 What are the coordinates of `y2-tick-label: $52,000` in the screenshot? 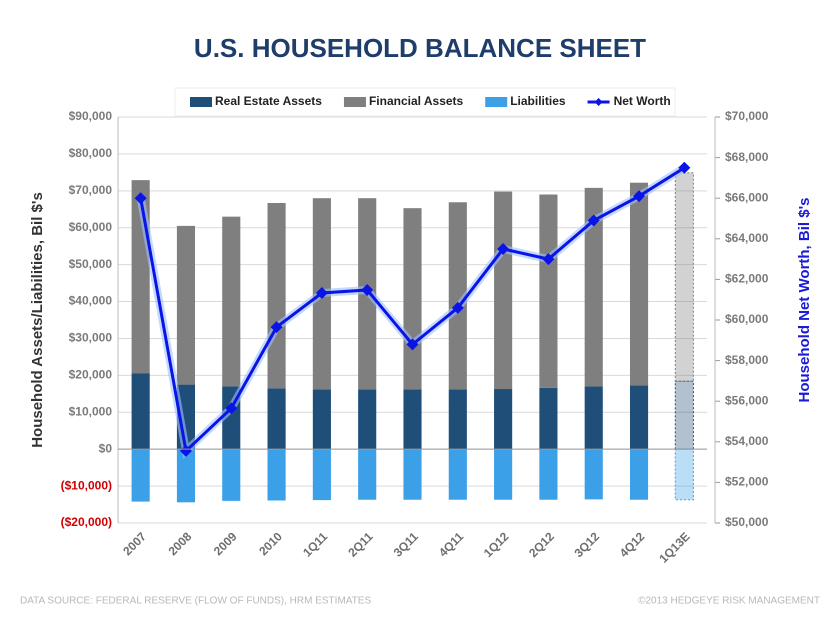 It's located at (747, 482).